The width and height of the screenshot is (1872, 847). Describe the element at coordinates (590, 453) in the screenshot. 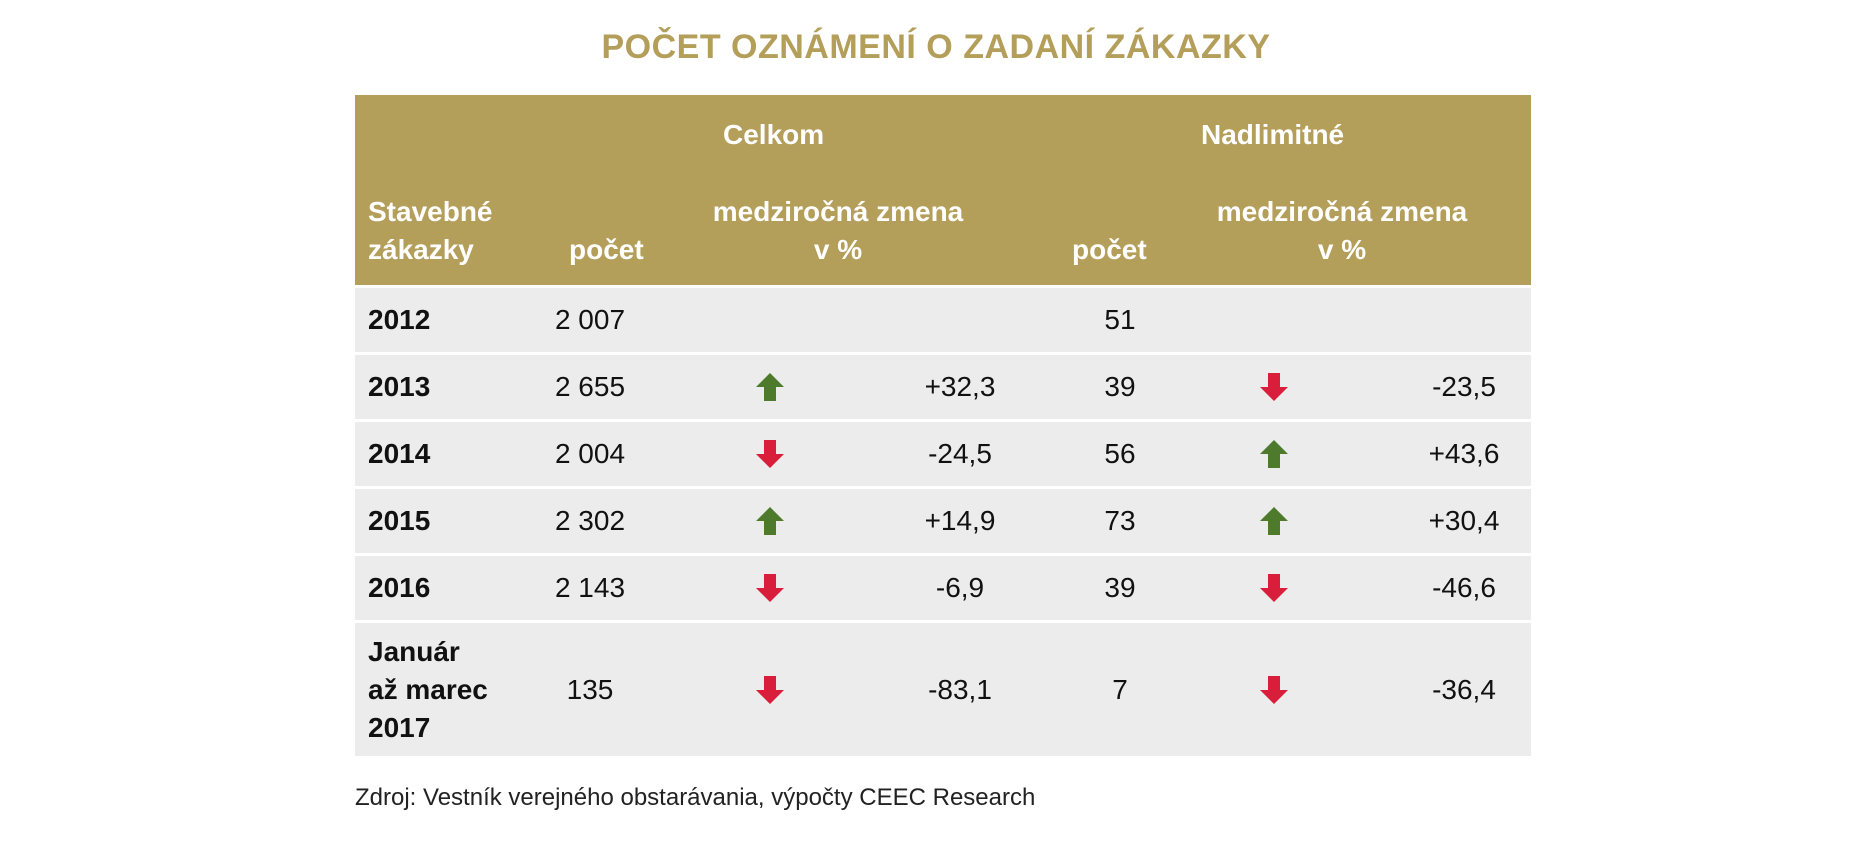

I see `cell-celkom-pocet: 2 004` at that location.